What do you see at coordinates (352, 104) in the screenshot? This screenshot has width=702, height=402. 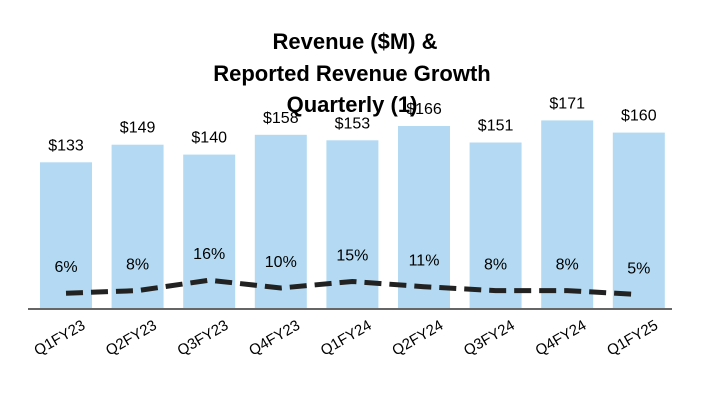 I see `chart-title-line-3: Quarterly (1)` at bounding box center [352, 104].